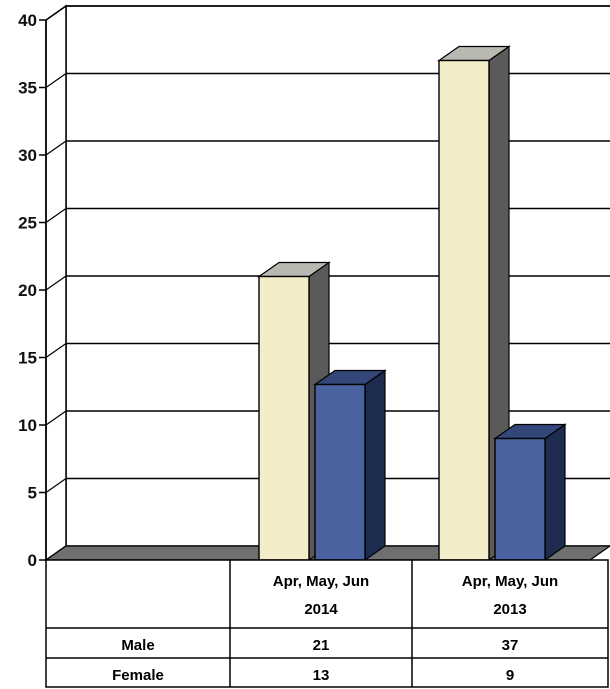  What do you see at coordinates (27, 223) in the screenshot?
I see `y-tick-label: 25` at bounding box center [27, 223].